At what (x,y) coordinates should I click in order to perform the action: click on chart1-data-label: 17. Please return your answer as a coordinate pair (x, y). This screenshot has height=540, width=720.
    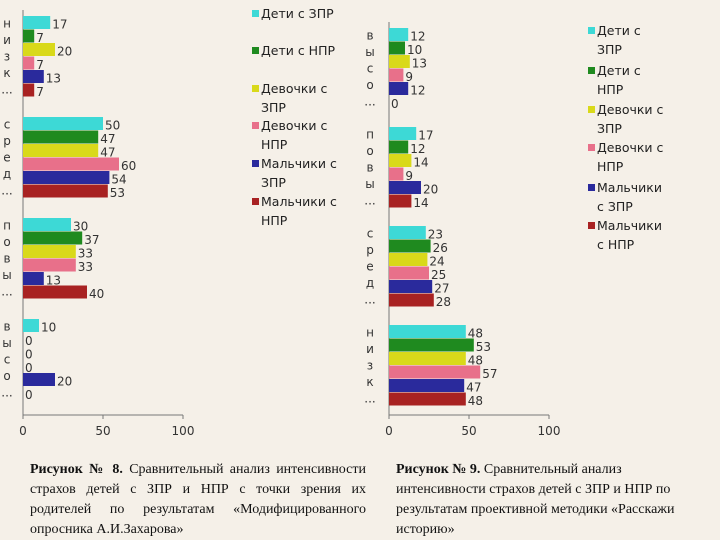
    Looking at the image, I should click on (59, 25).